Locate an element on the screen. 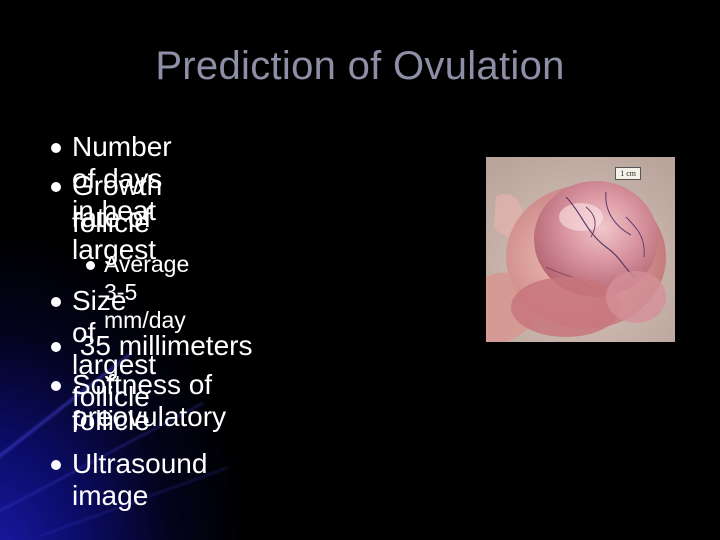  bullet-text: Number of days in heat is located at coordinates (122, 178).